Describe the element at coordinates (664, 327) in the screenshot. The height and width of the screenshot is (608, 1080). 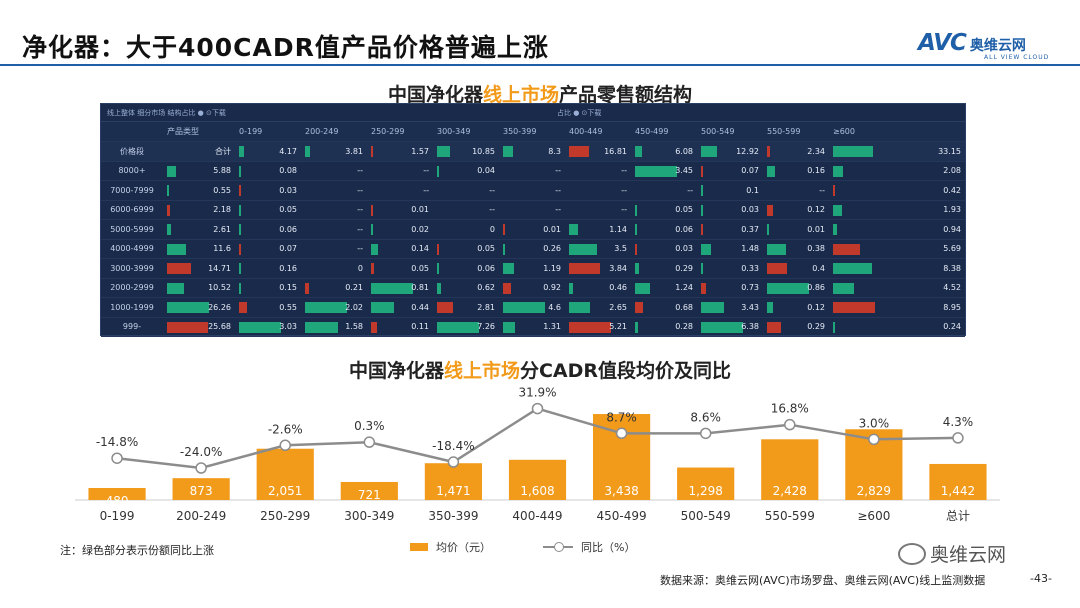
I see `table-cell: 0.28` at that location.